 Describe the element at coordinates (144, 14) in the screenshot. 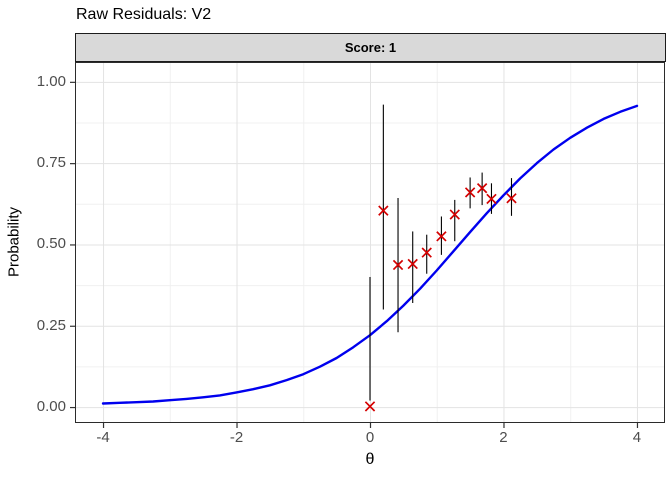

I see `plot-title: Raw Residuals: V2` at that location.